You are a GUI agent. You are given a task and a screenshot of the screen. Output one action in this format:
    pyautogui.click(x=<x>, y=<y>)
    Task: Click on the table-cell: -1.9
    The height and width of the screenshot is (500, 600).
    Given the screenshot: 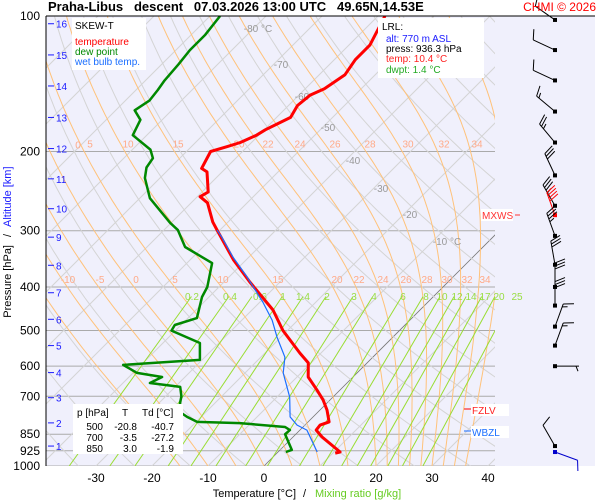 What is the action you would take?
    pyautogui.click(x=166, y=449)
    